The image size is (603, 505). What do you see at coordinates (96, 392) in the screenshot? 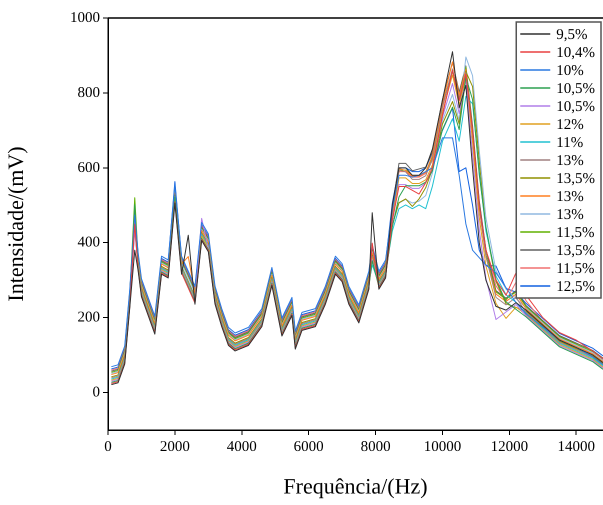
I see `y-tick-label: 0` at bounding box center [96, 392].